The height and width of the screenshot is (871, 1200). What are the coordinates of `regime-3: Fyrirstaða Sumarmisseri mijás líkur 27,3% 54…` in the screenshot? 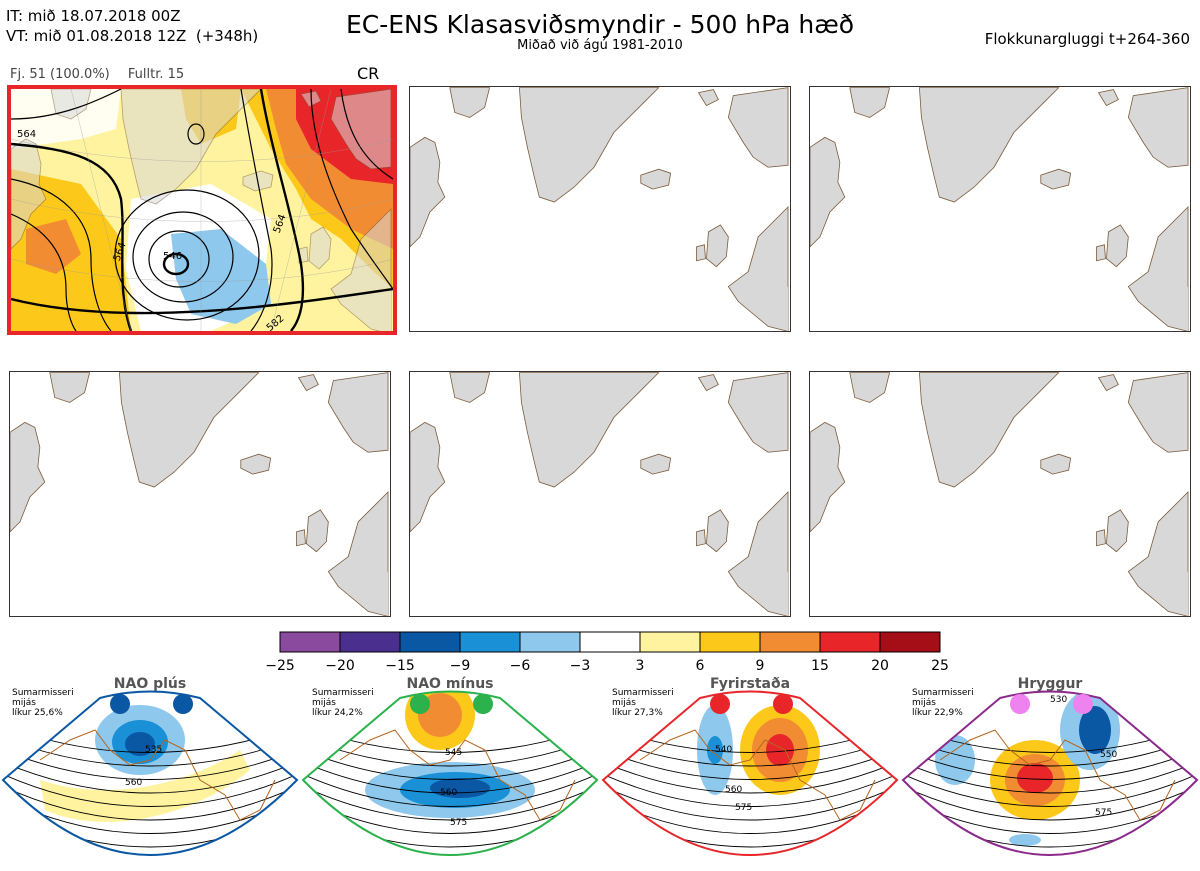 It's located at (750, 770).